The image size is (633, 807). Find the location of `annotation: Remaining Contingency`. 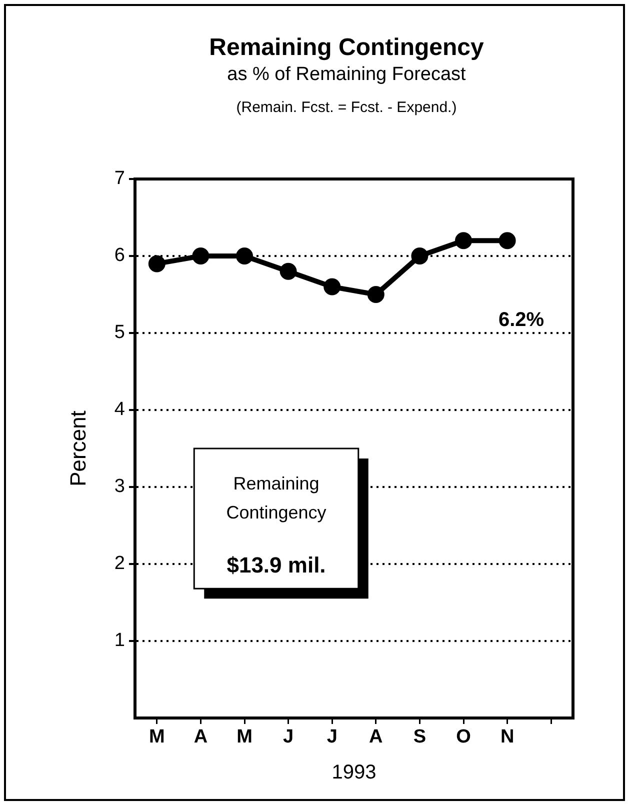

annotation: Remaining Contingency is located at coordinates (276, 497).